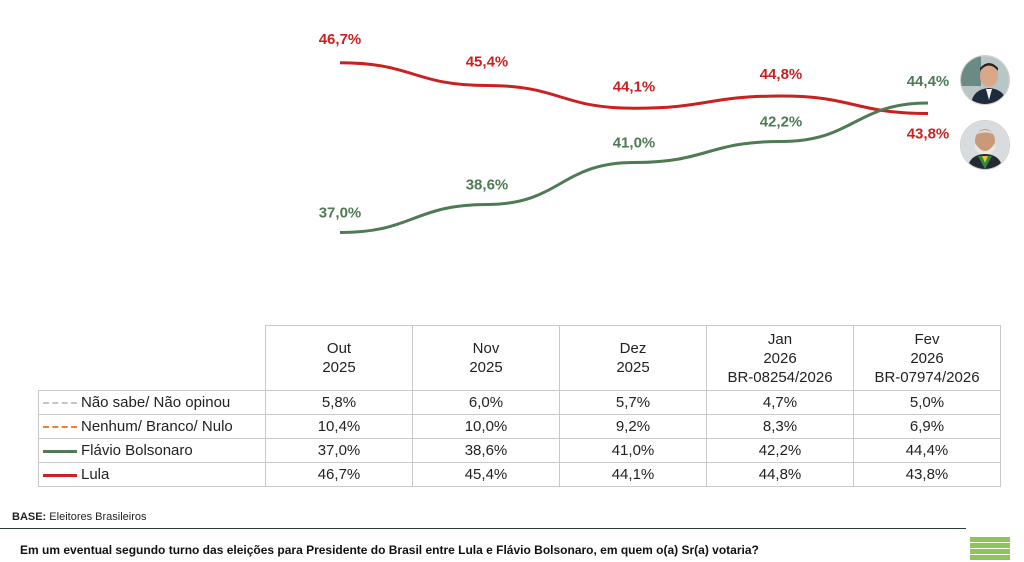 The image size is (1024, 562). What do you see at coordinates (780, 474) in the screenshot?
I see `table-cell: 44,8%` at bounding box center [780, 474].